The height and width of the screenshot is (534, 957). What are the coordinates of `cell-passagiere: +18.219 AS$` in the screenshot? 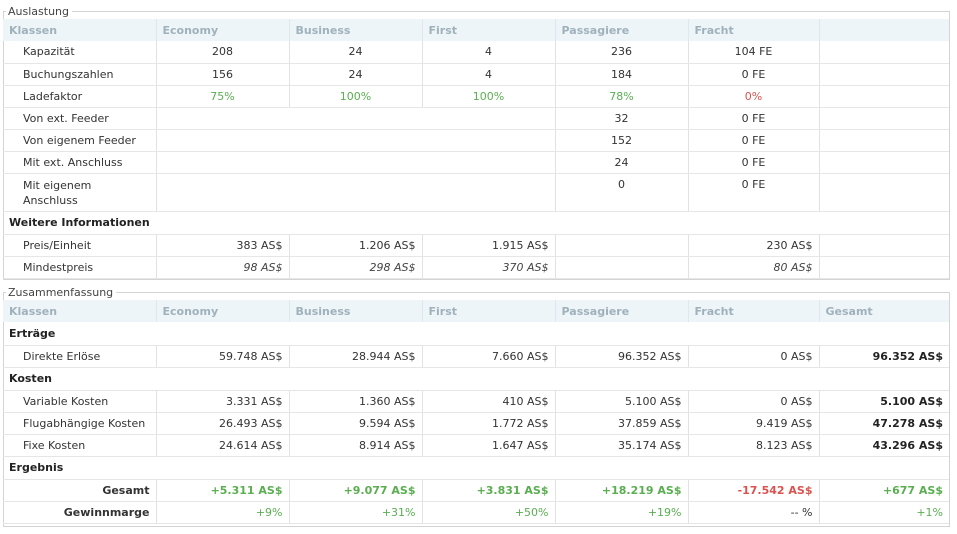 It's located at (622, 490).